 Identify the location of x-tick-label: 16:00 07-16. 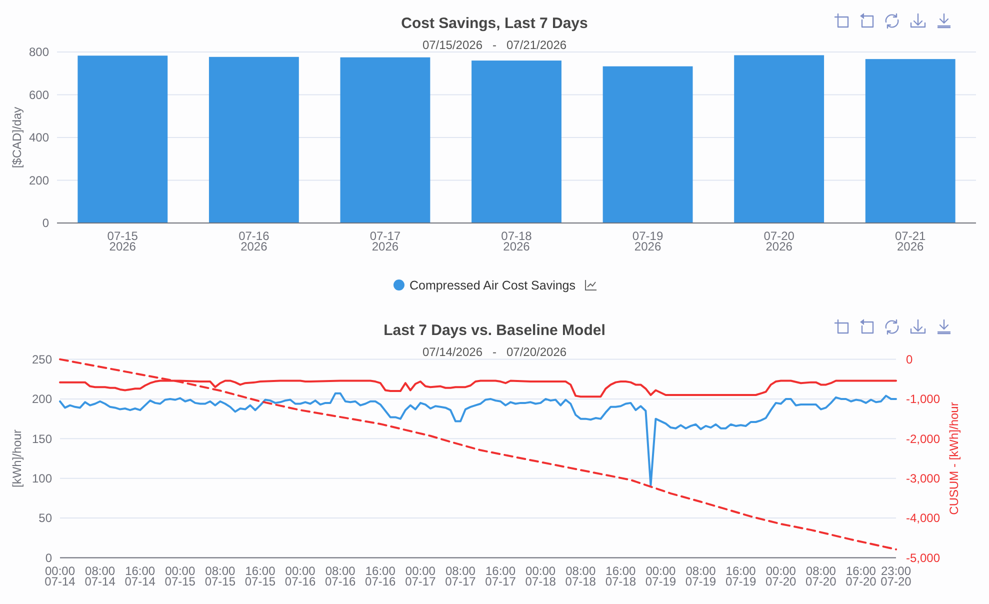
(380, 576).